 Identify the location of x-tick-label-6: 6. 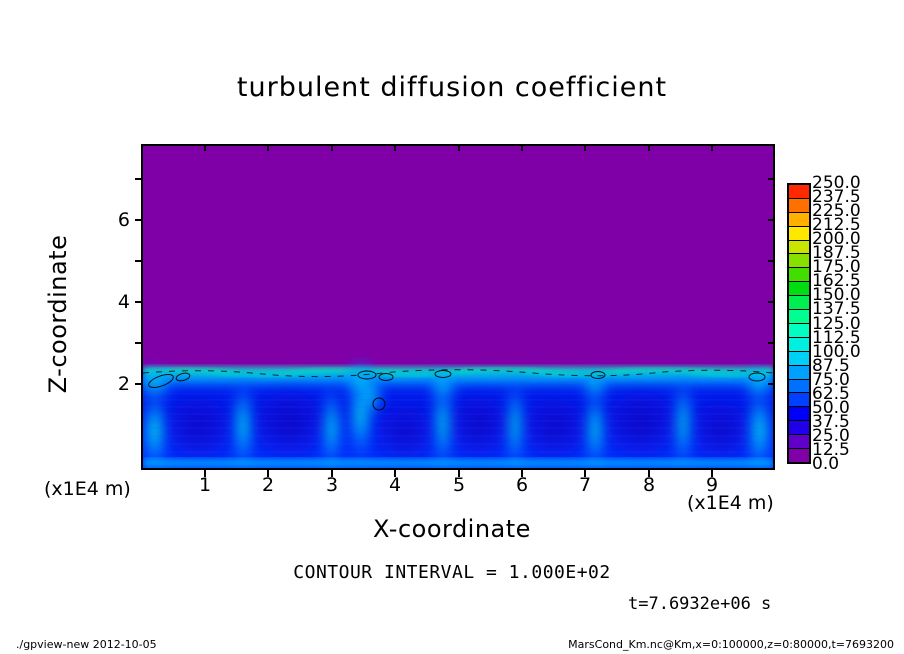
(522, 485).